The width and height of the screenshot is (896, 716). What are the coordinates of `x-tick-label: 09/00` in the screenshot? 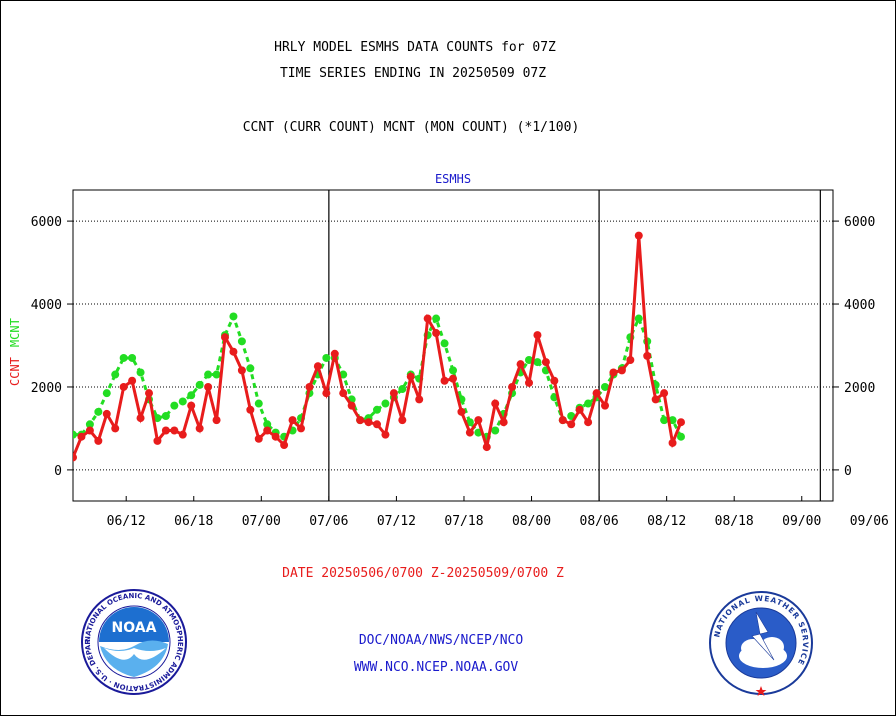 It's located at (801, 521).